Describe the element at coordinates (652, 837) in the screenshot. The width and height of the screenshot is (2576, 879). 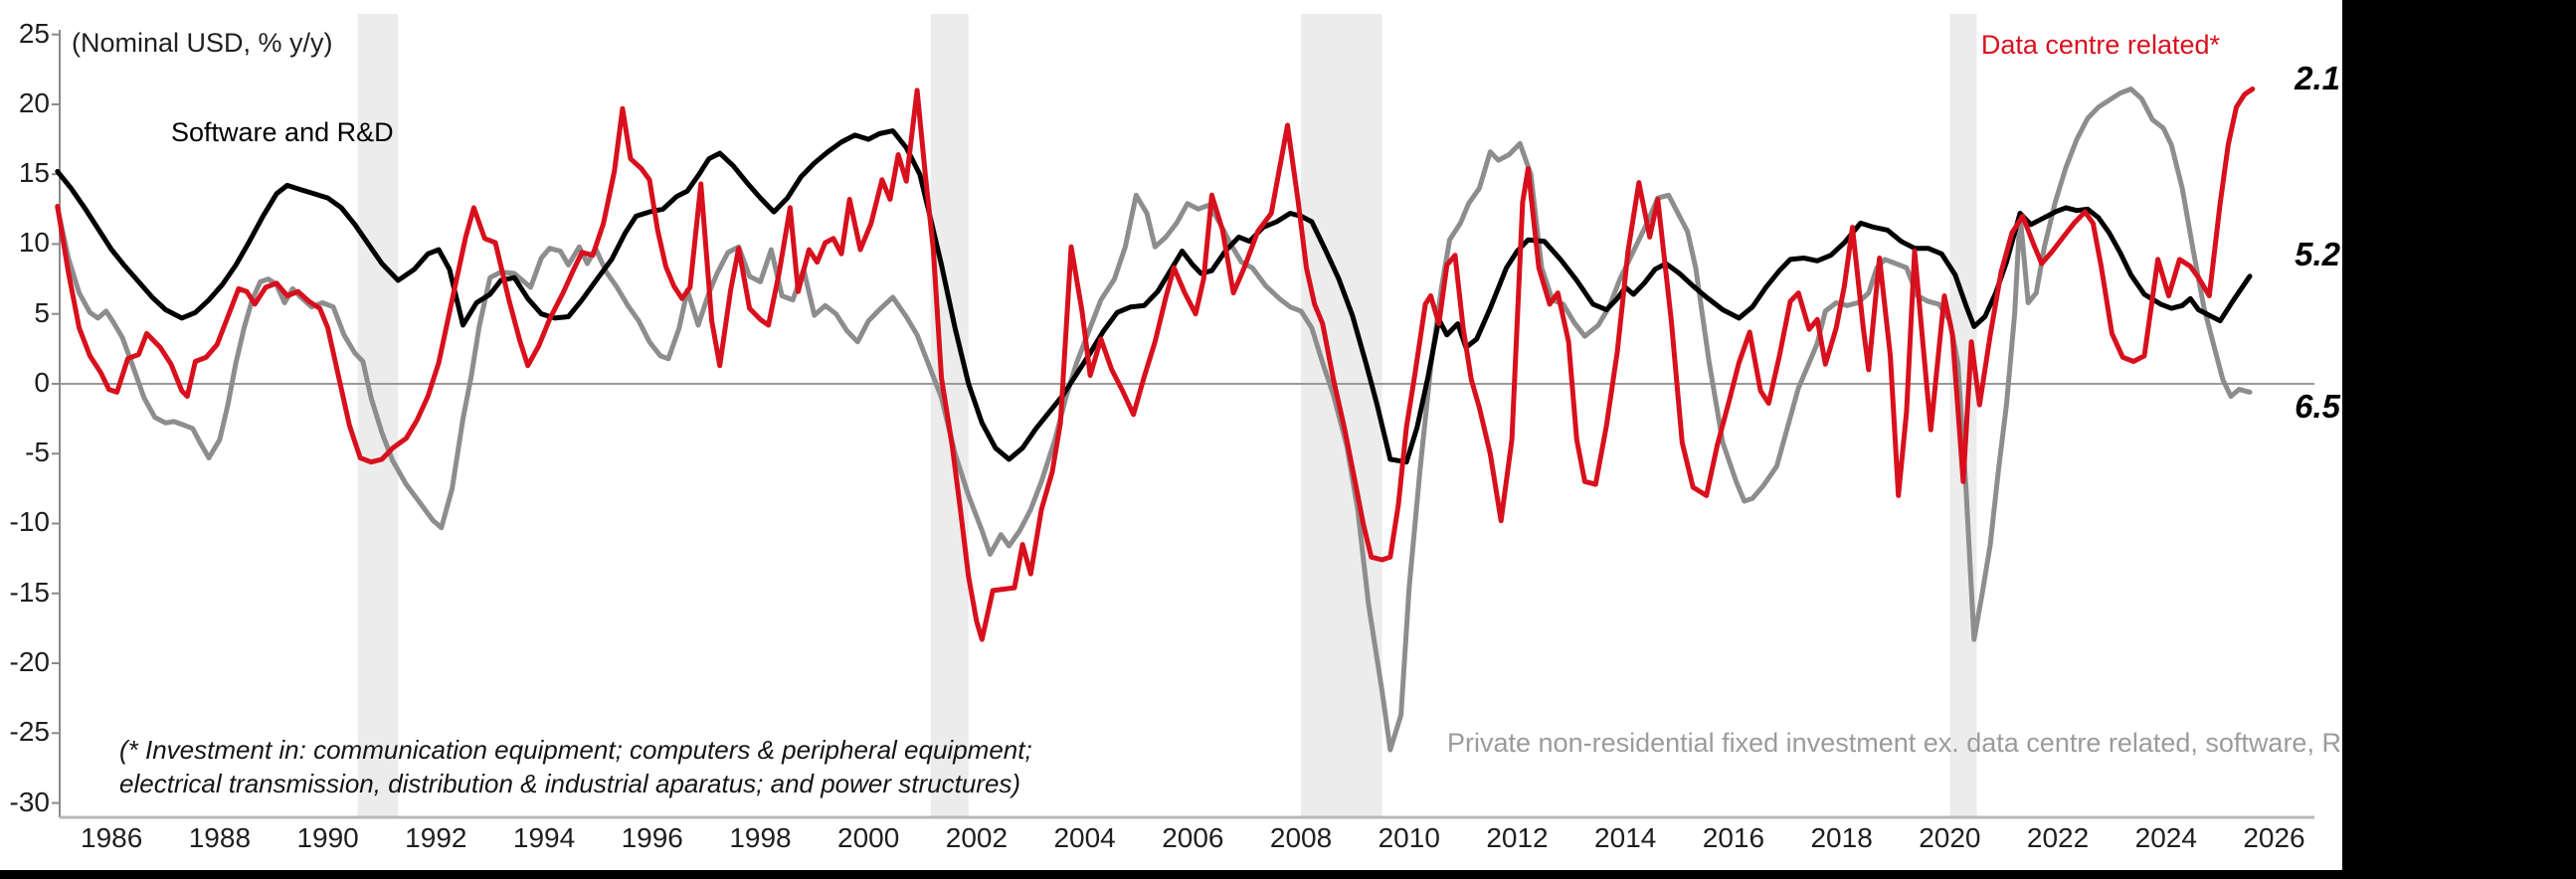
I see `x-tick-label: 1996` at that location.